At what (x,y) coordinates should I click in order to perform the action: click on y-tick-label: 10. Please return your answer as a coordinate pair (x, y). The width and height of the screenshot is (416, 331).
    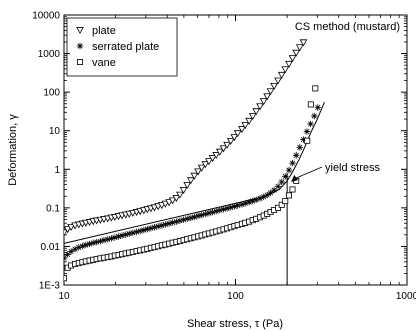
    Looking at the image, I should click on (55, 131).